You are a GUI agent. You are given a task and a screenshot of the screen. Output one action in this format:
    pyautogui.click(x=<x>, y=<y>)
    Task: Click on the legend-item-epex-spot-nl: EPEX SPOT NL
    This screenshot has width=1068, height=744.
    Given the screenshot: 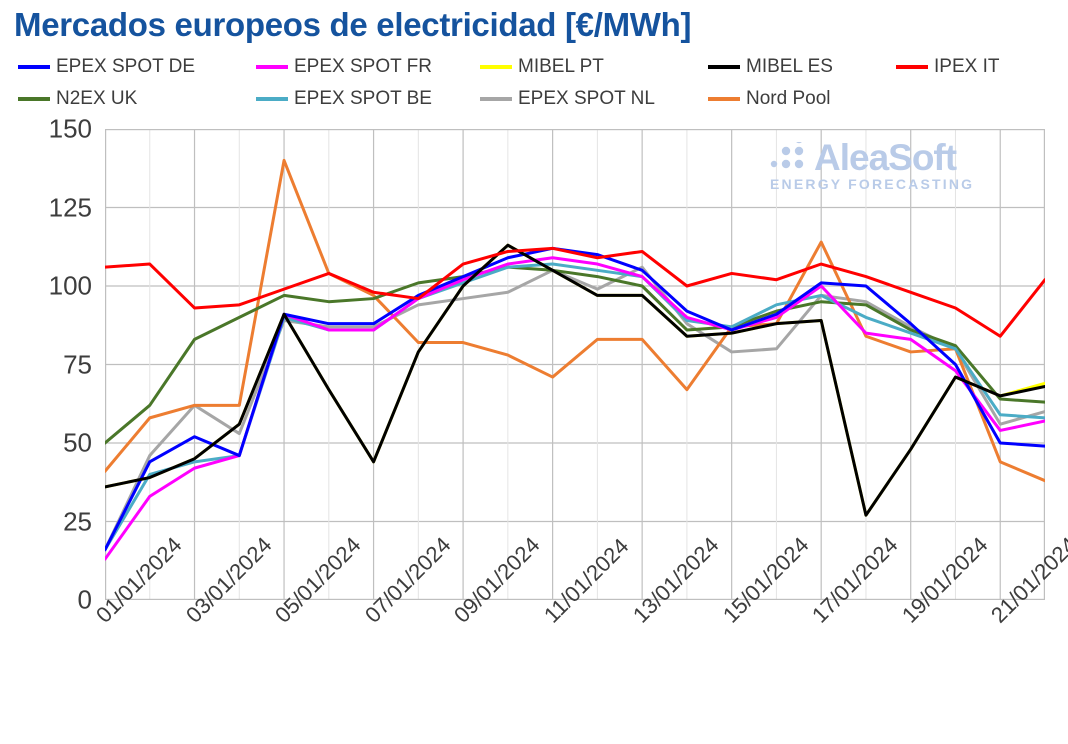 What is the action you would take?
    pyautogui.click(x=567, y=99)
    